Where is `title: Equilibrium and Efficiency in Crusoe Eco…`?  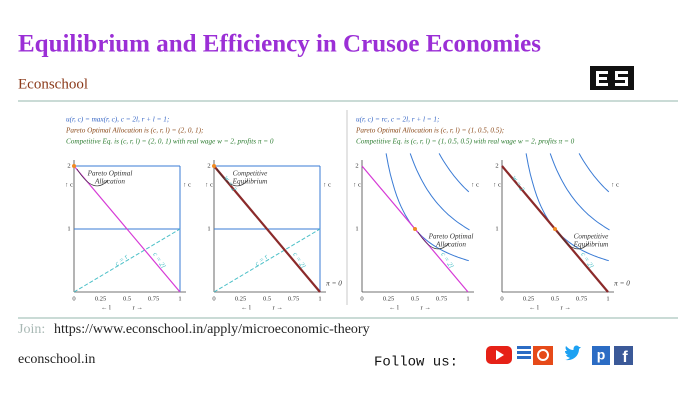
title: Equilibrium and Efficiency in Crusoe Eco… is located at coordinates (279, 44).